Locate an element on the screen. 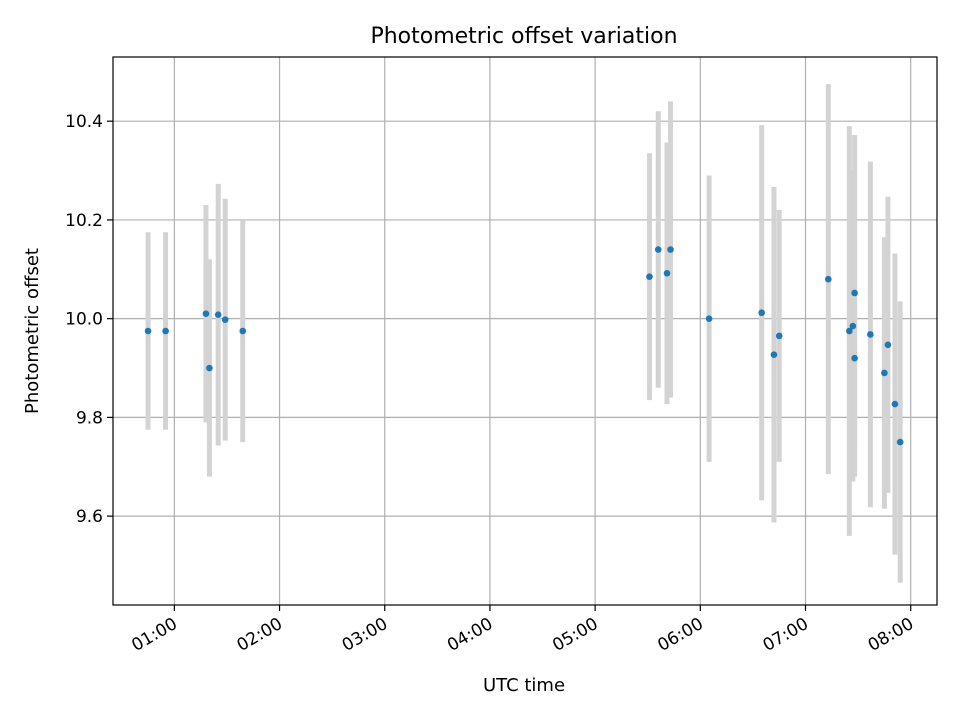 The width and height of the screenshot is (960, 720). chart-title: Photometric offset variation is located at coordinates (523, 36).